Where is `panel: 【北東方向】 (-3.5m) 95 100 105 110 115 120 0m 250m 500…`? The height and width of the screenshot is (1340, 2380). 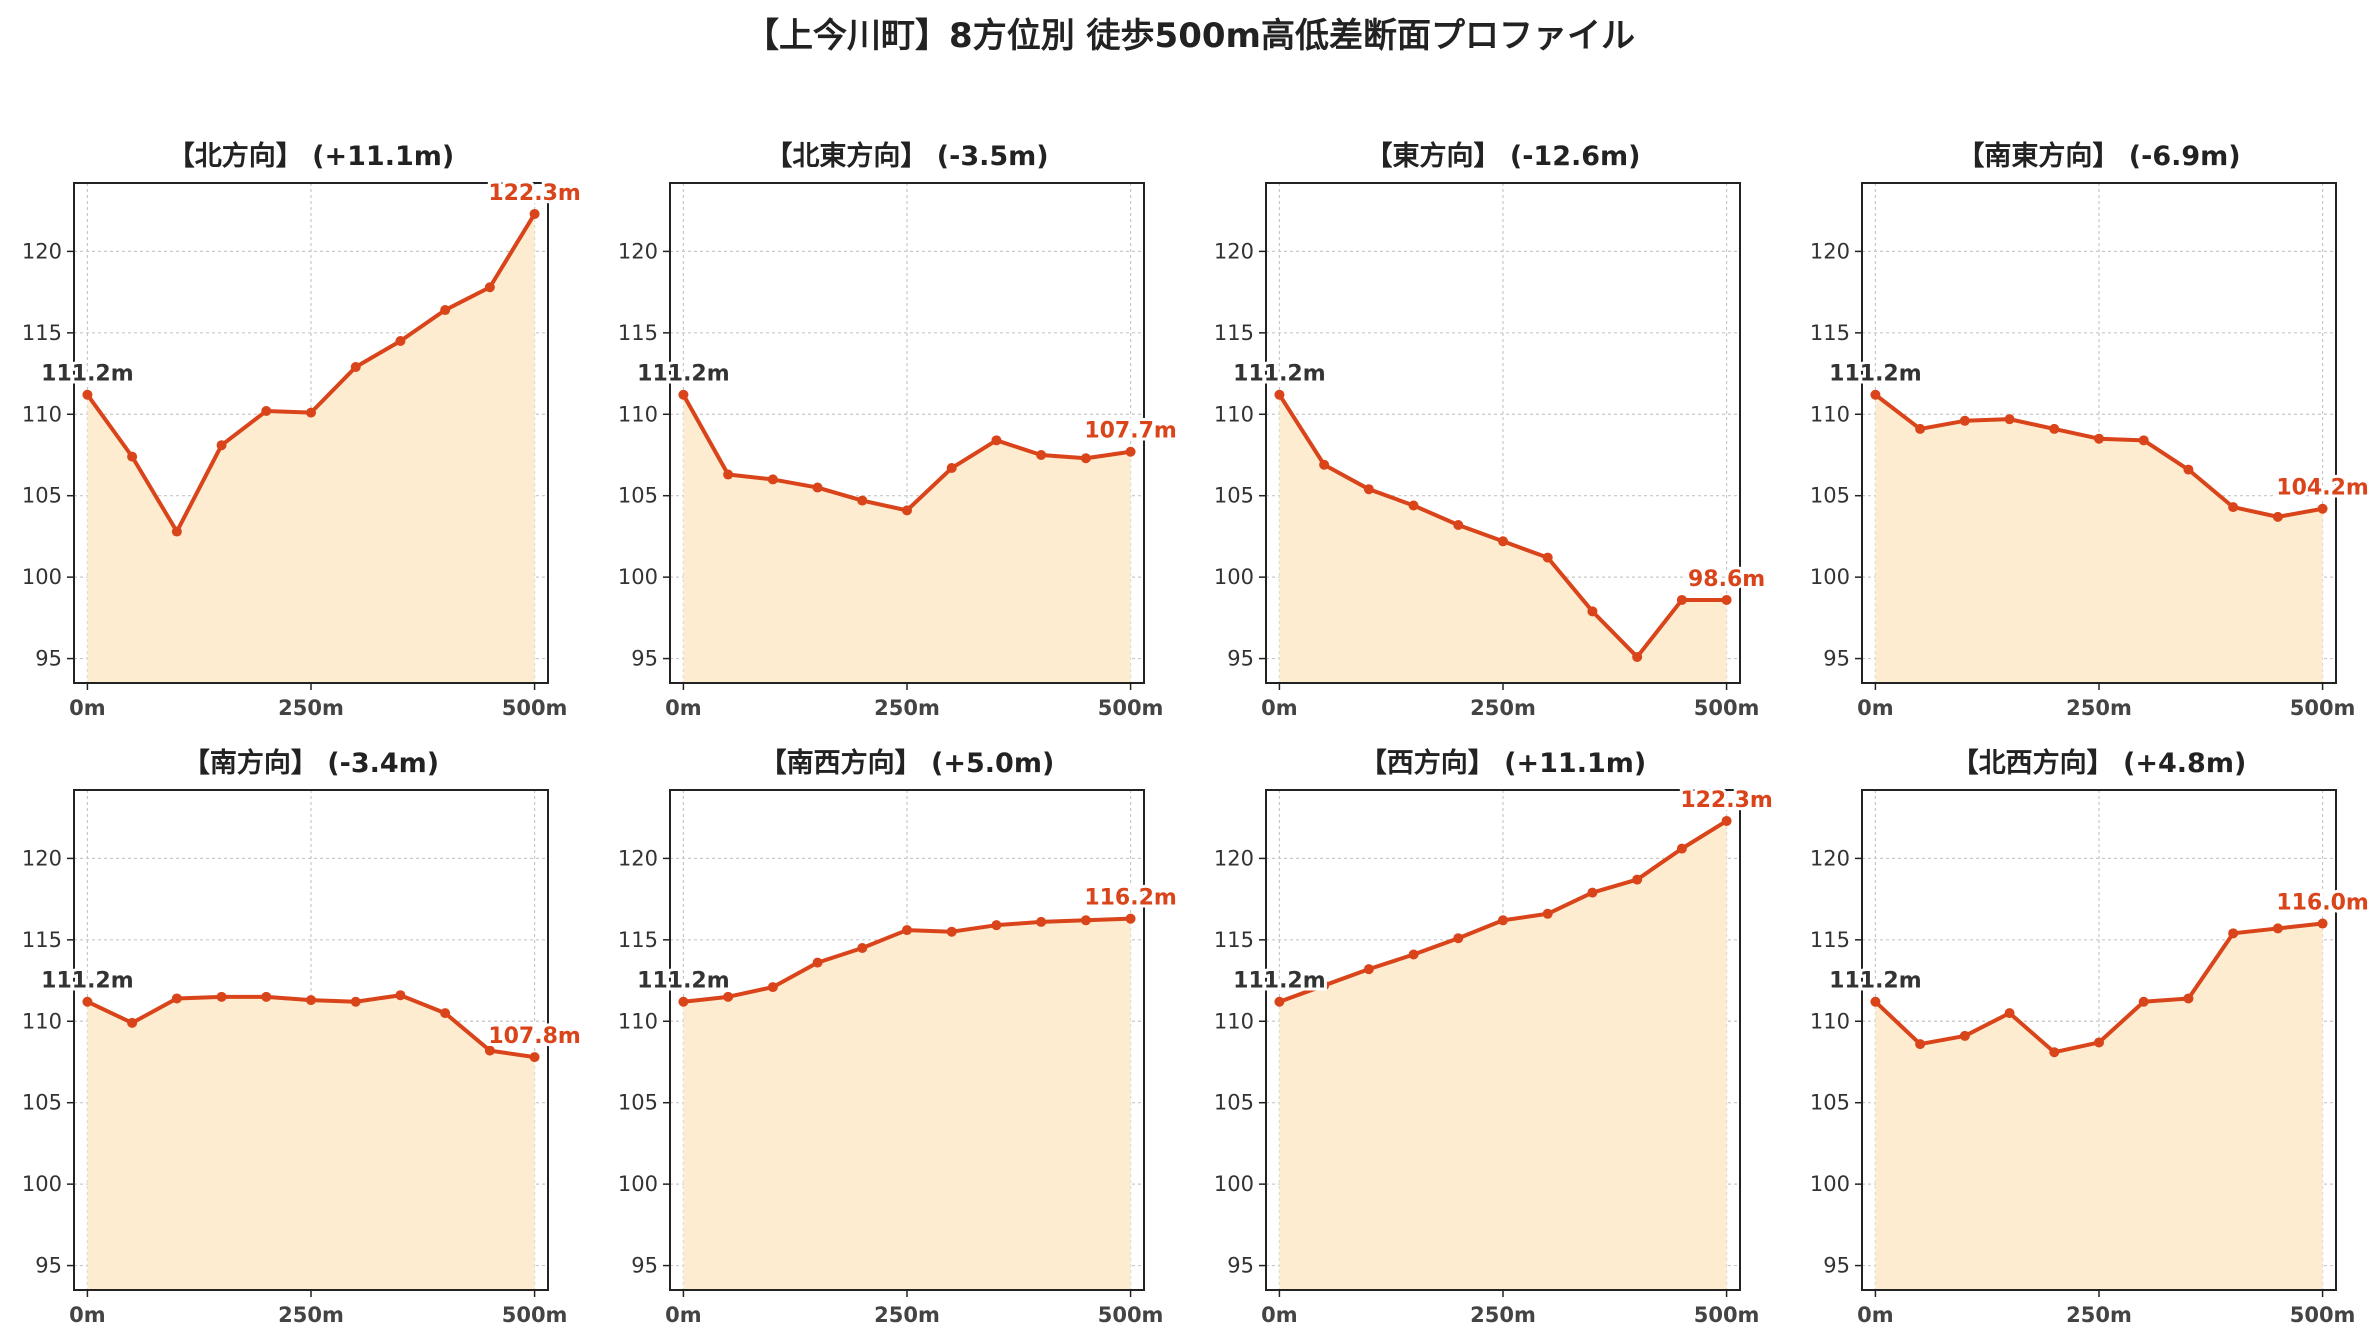
panel: 【北東方向】 (-3.5m) 95 100 105 110 115 120 0m 250m 500… is located at coordinates (899, 430).